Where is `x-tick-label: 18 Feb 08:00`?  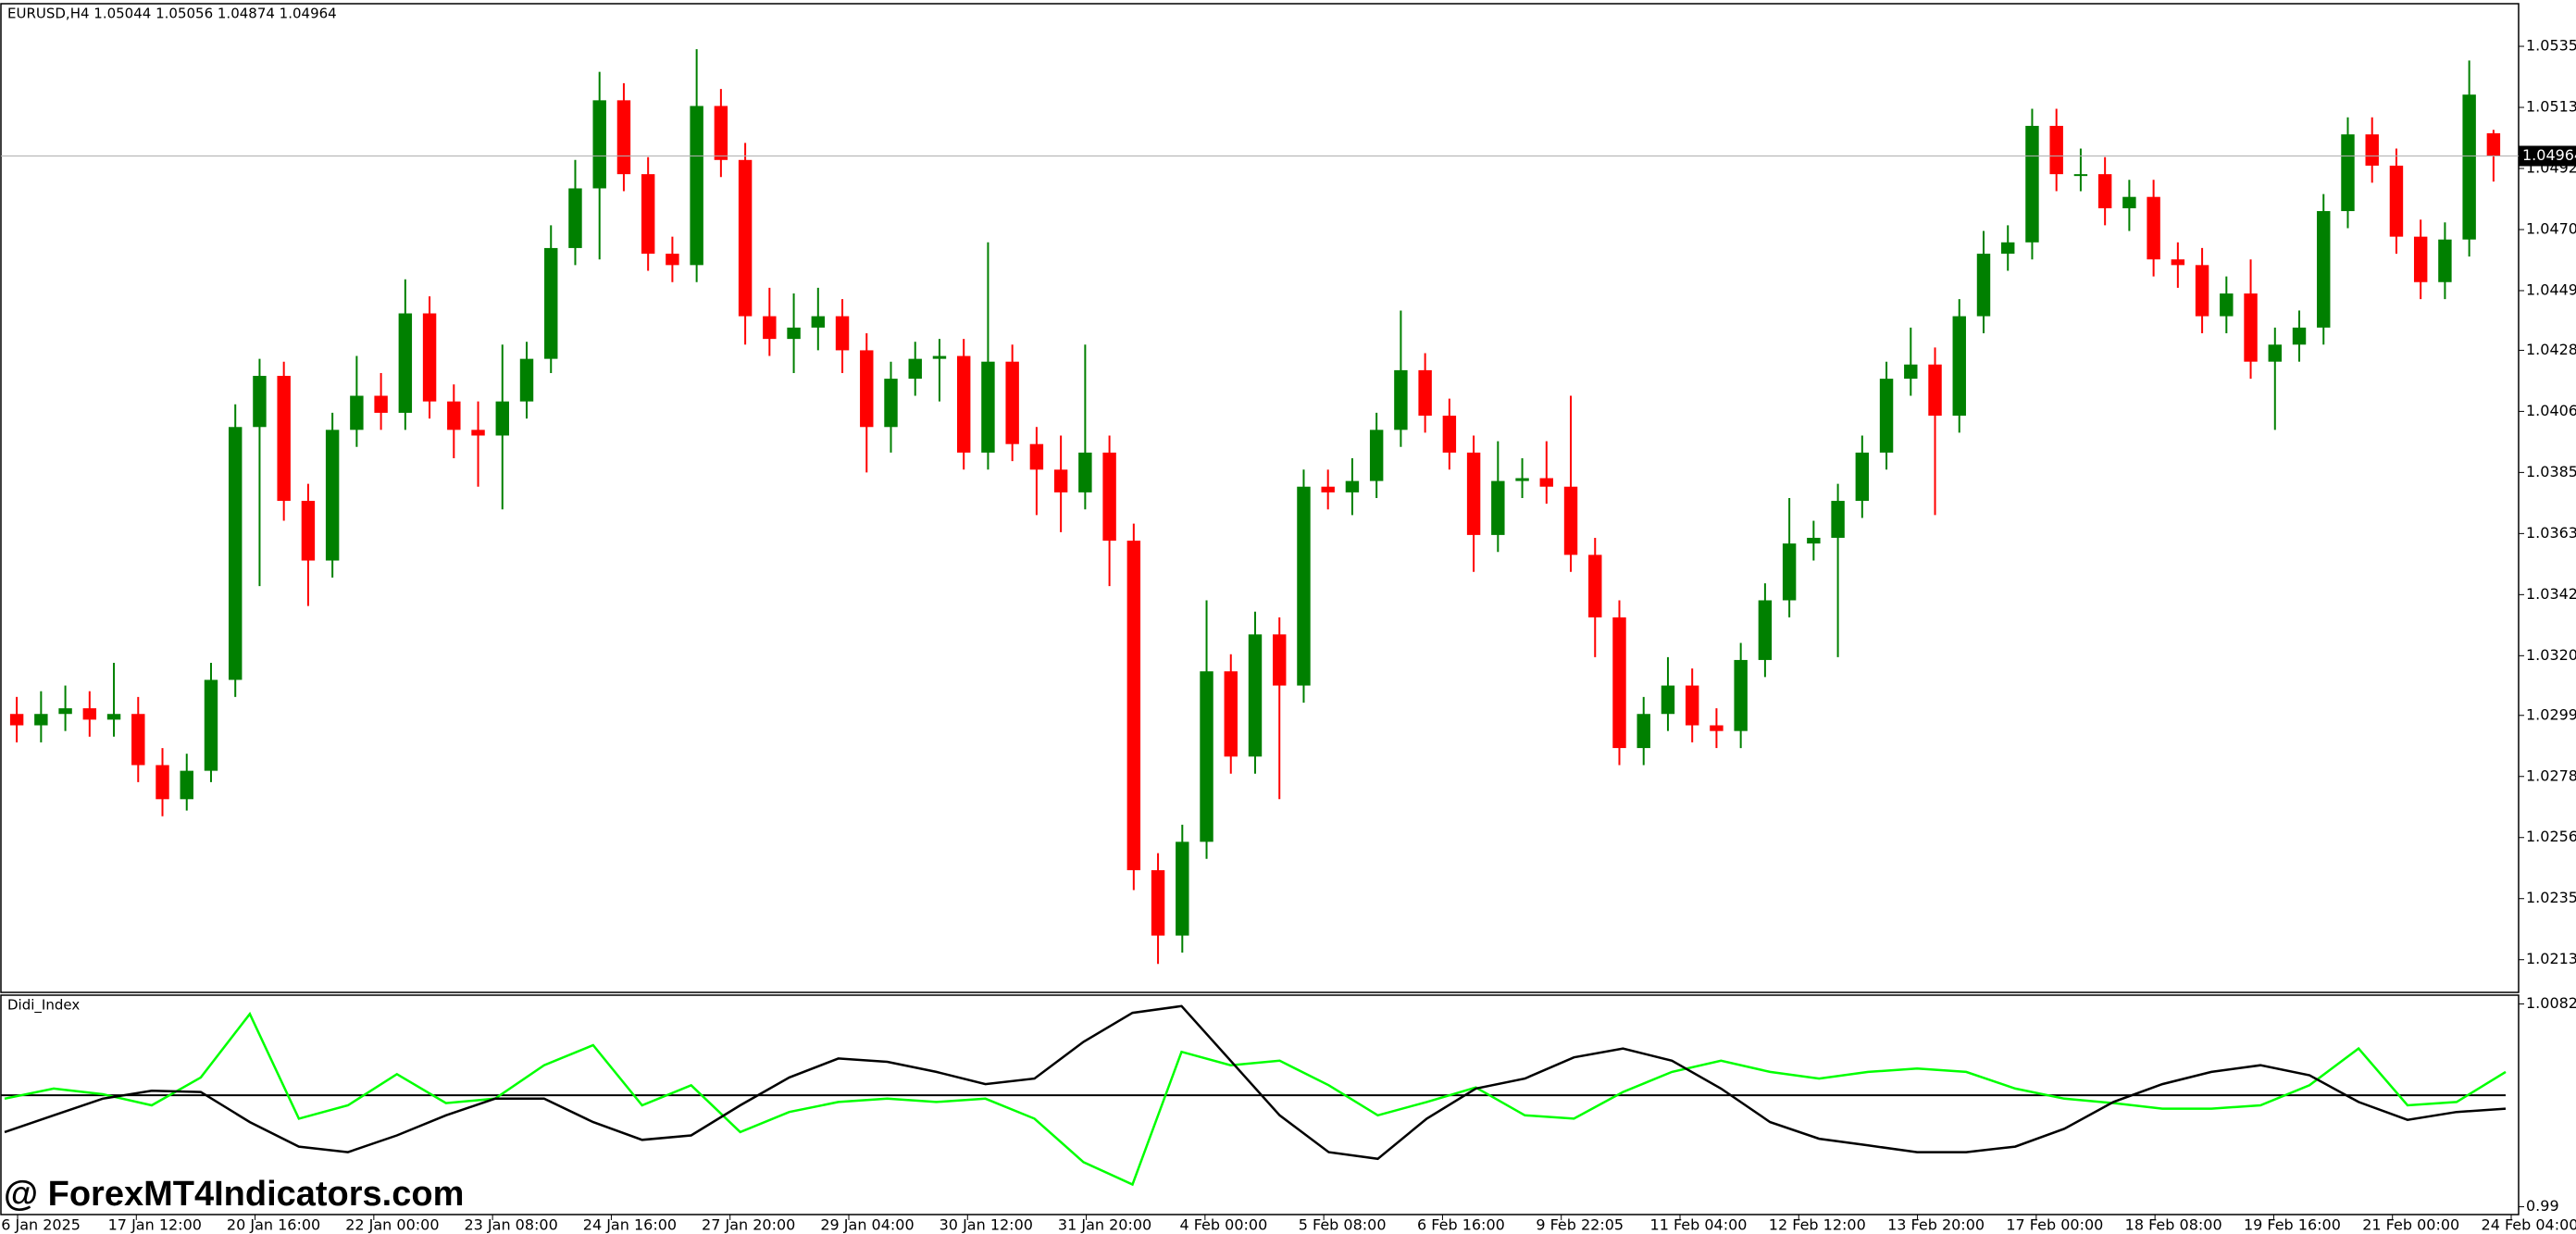
x-tick-label: 18 Feb 08:00 is located at coordinates (2173, 1225).